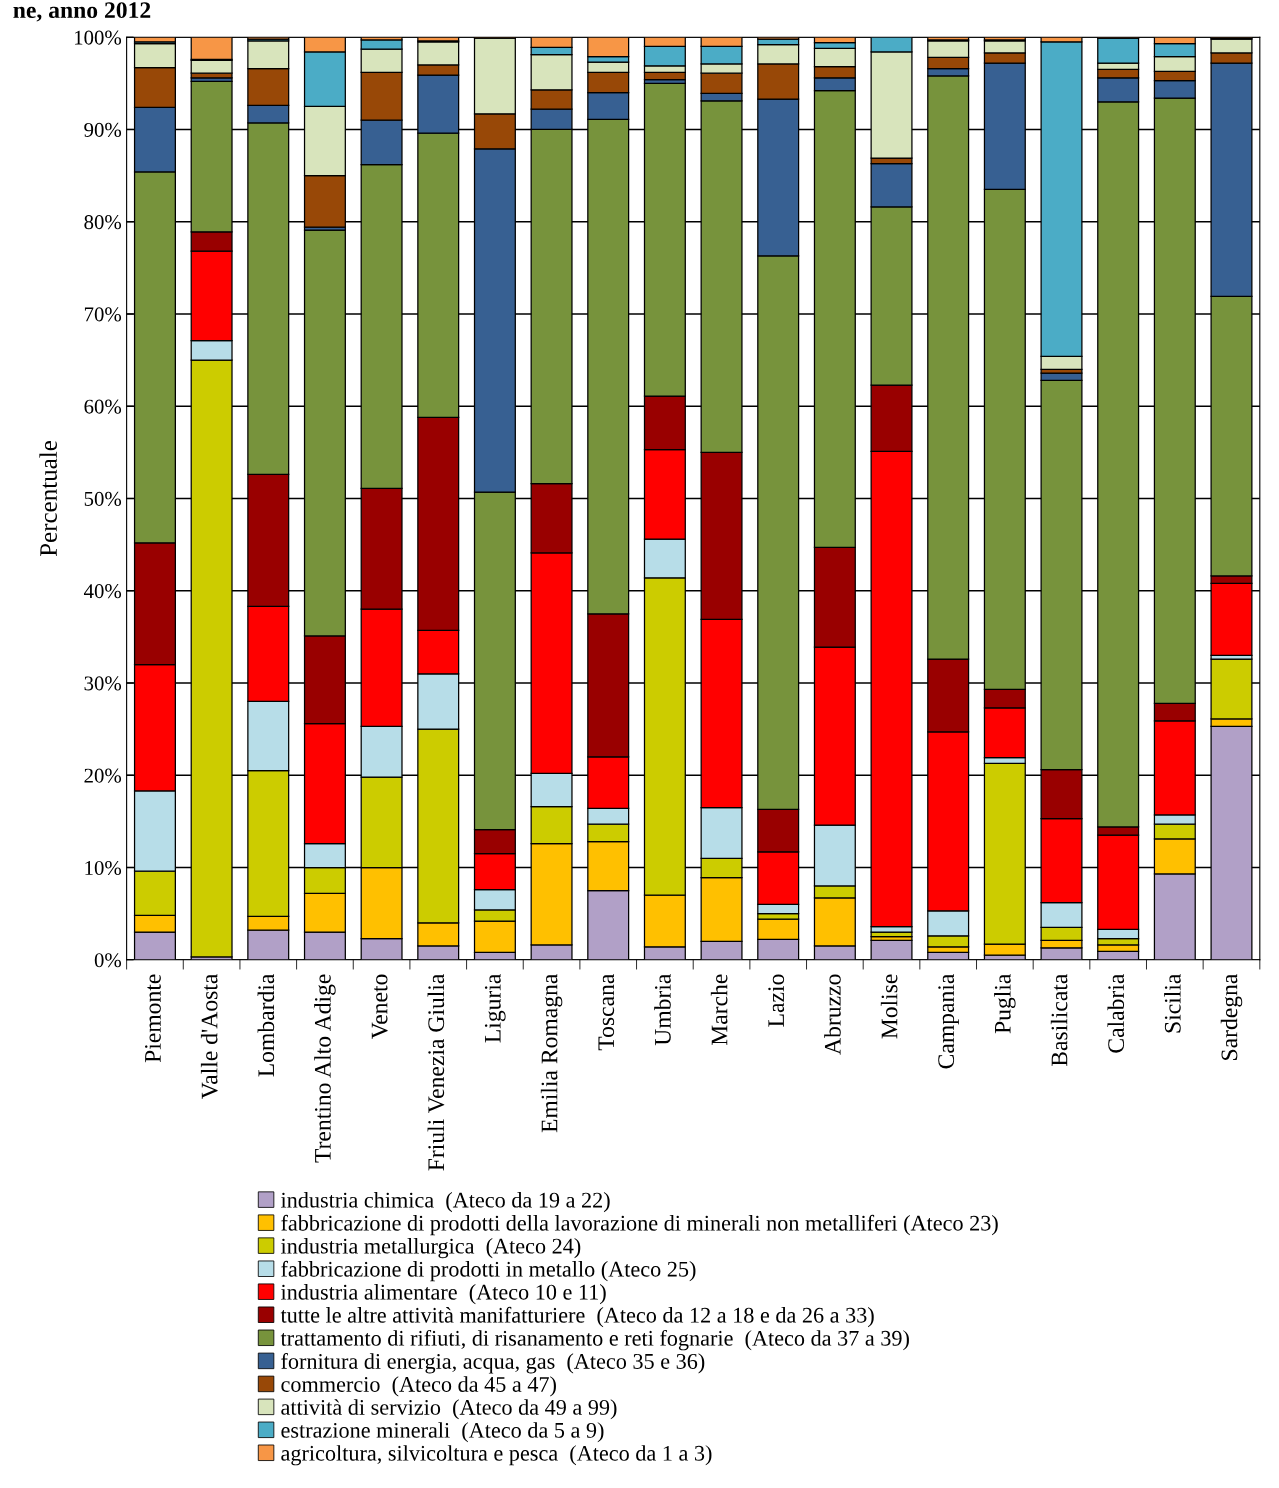  What do you see at coordinates (1116, 1013) in the screenshot?
I see `x-tick-label: Calabria` at bounding box center [1116, 1013].